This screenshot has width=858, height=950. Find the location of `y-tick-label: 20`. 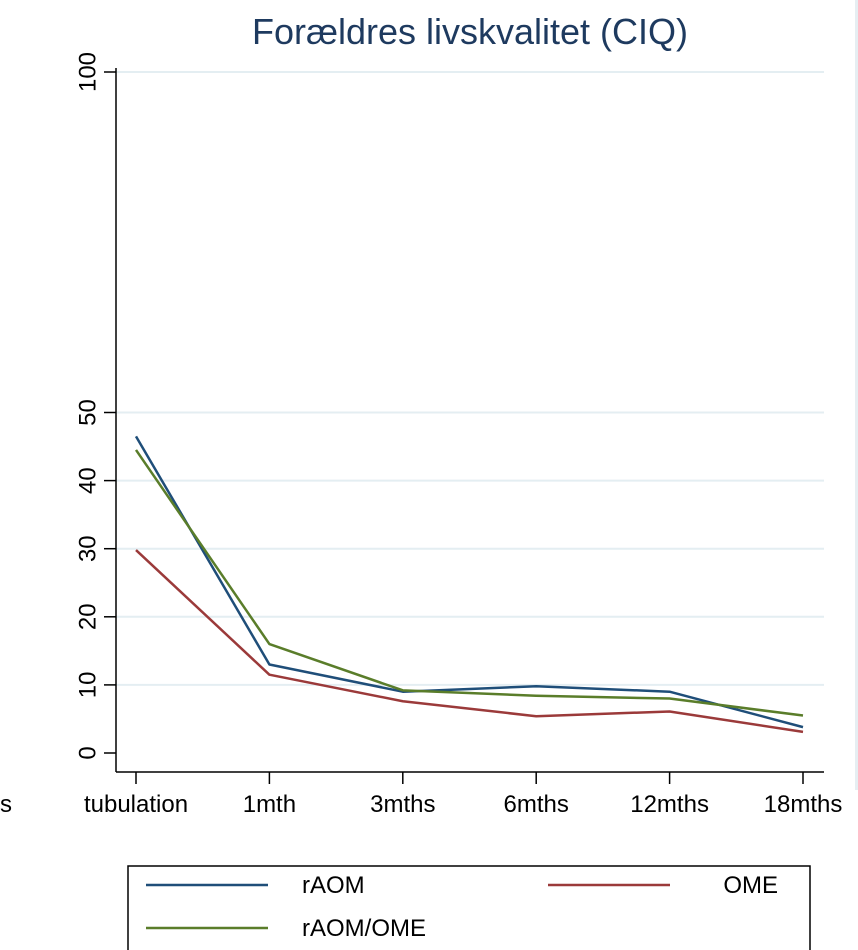

y-tick-label: 20 is located at coordinates (88, 616).